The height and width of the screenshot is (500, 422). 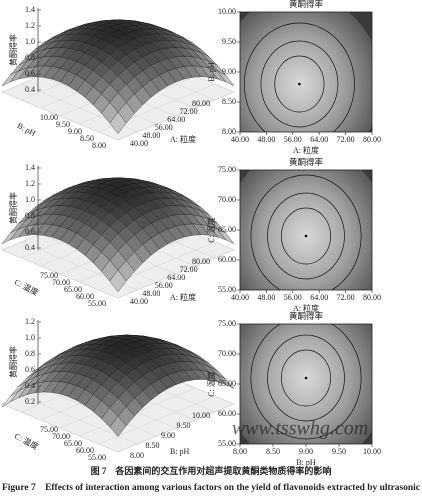 I want to click on right-tick-label: 9.50, so click(x=184, y=425).